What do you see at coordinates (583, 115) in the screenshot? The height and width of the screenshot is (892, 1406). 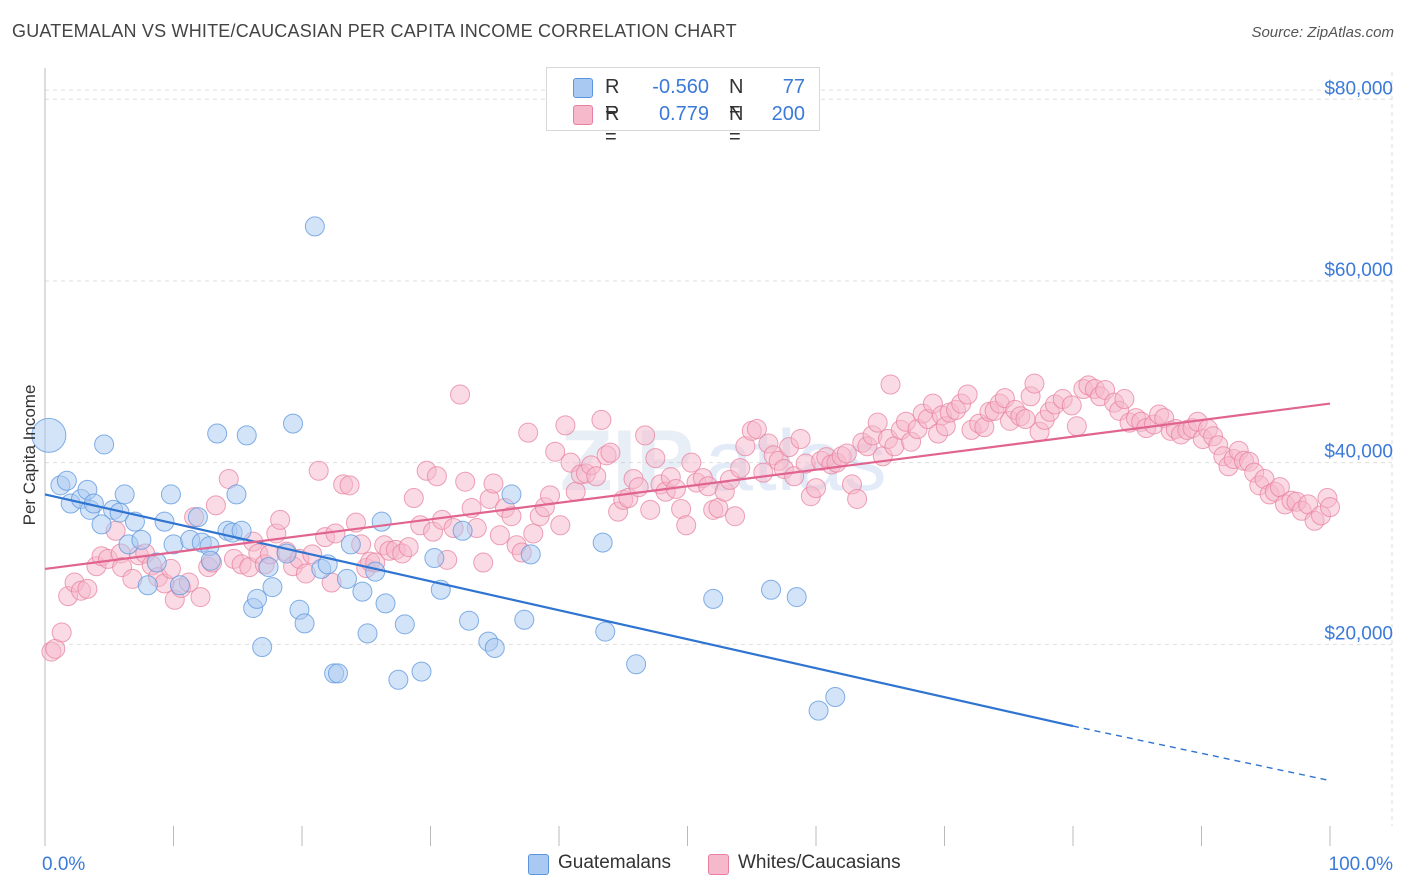 I see `legend-swatch-pink` at bounding box center [583, 115].